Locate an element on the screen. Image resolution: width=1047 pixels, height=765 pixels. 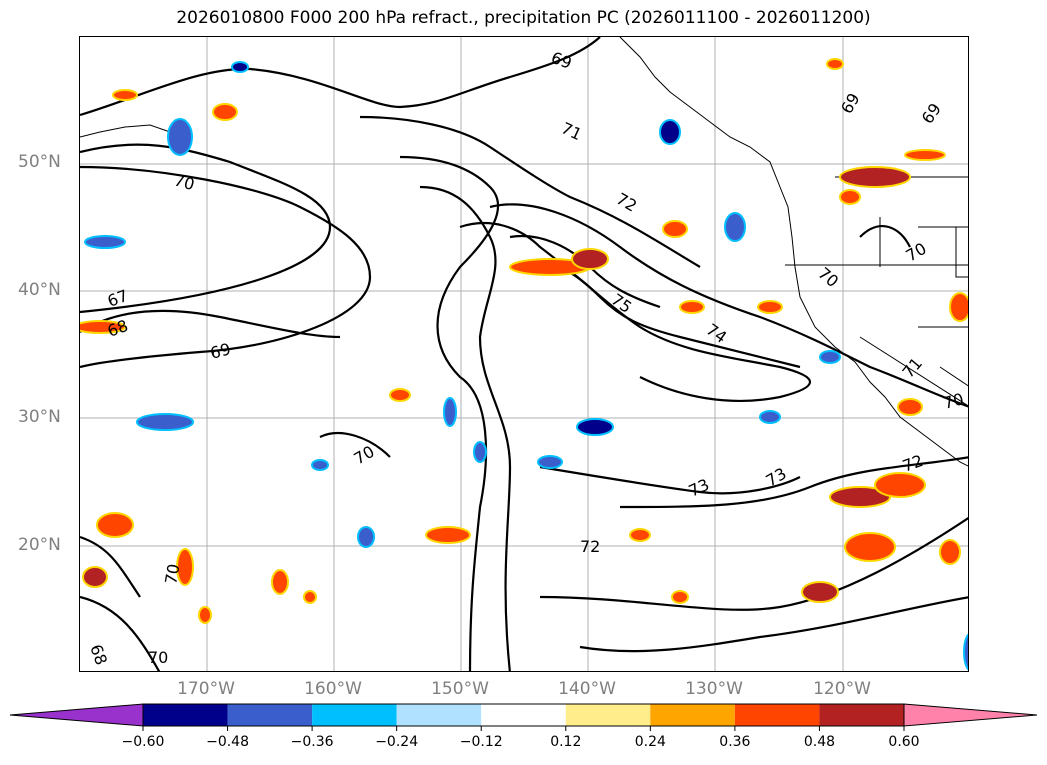
colorbar-tick-label: −0.24 is located at coordinates (396, 742).